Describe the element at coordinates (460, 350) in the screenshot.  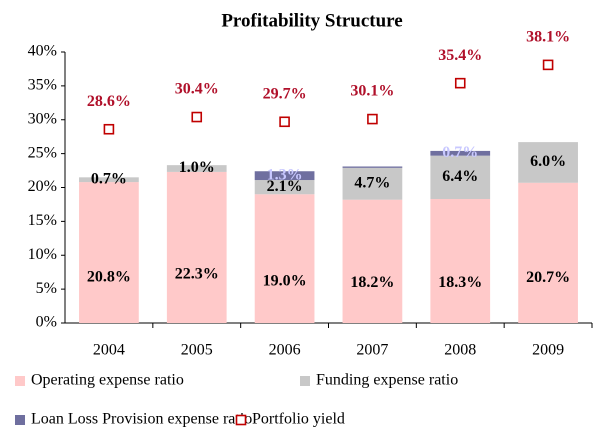
I see `x-tick-label: 2008` at that location.